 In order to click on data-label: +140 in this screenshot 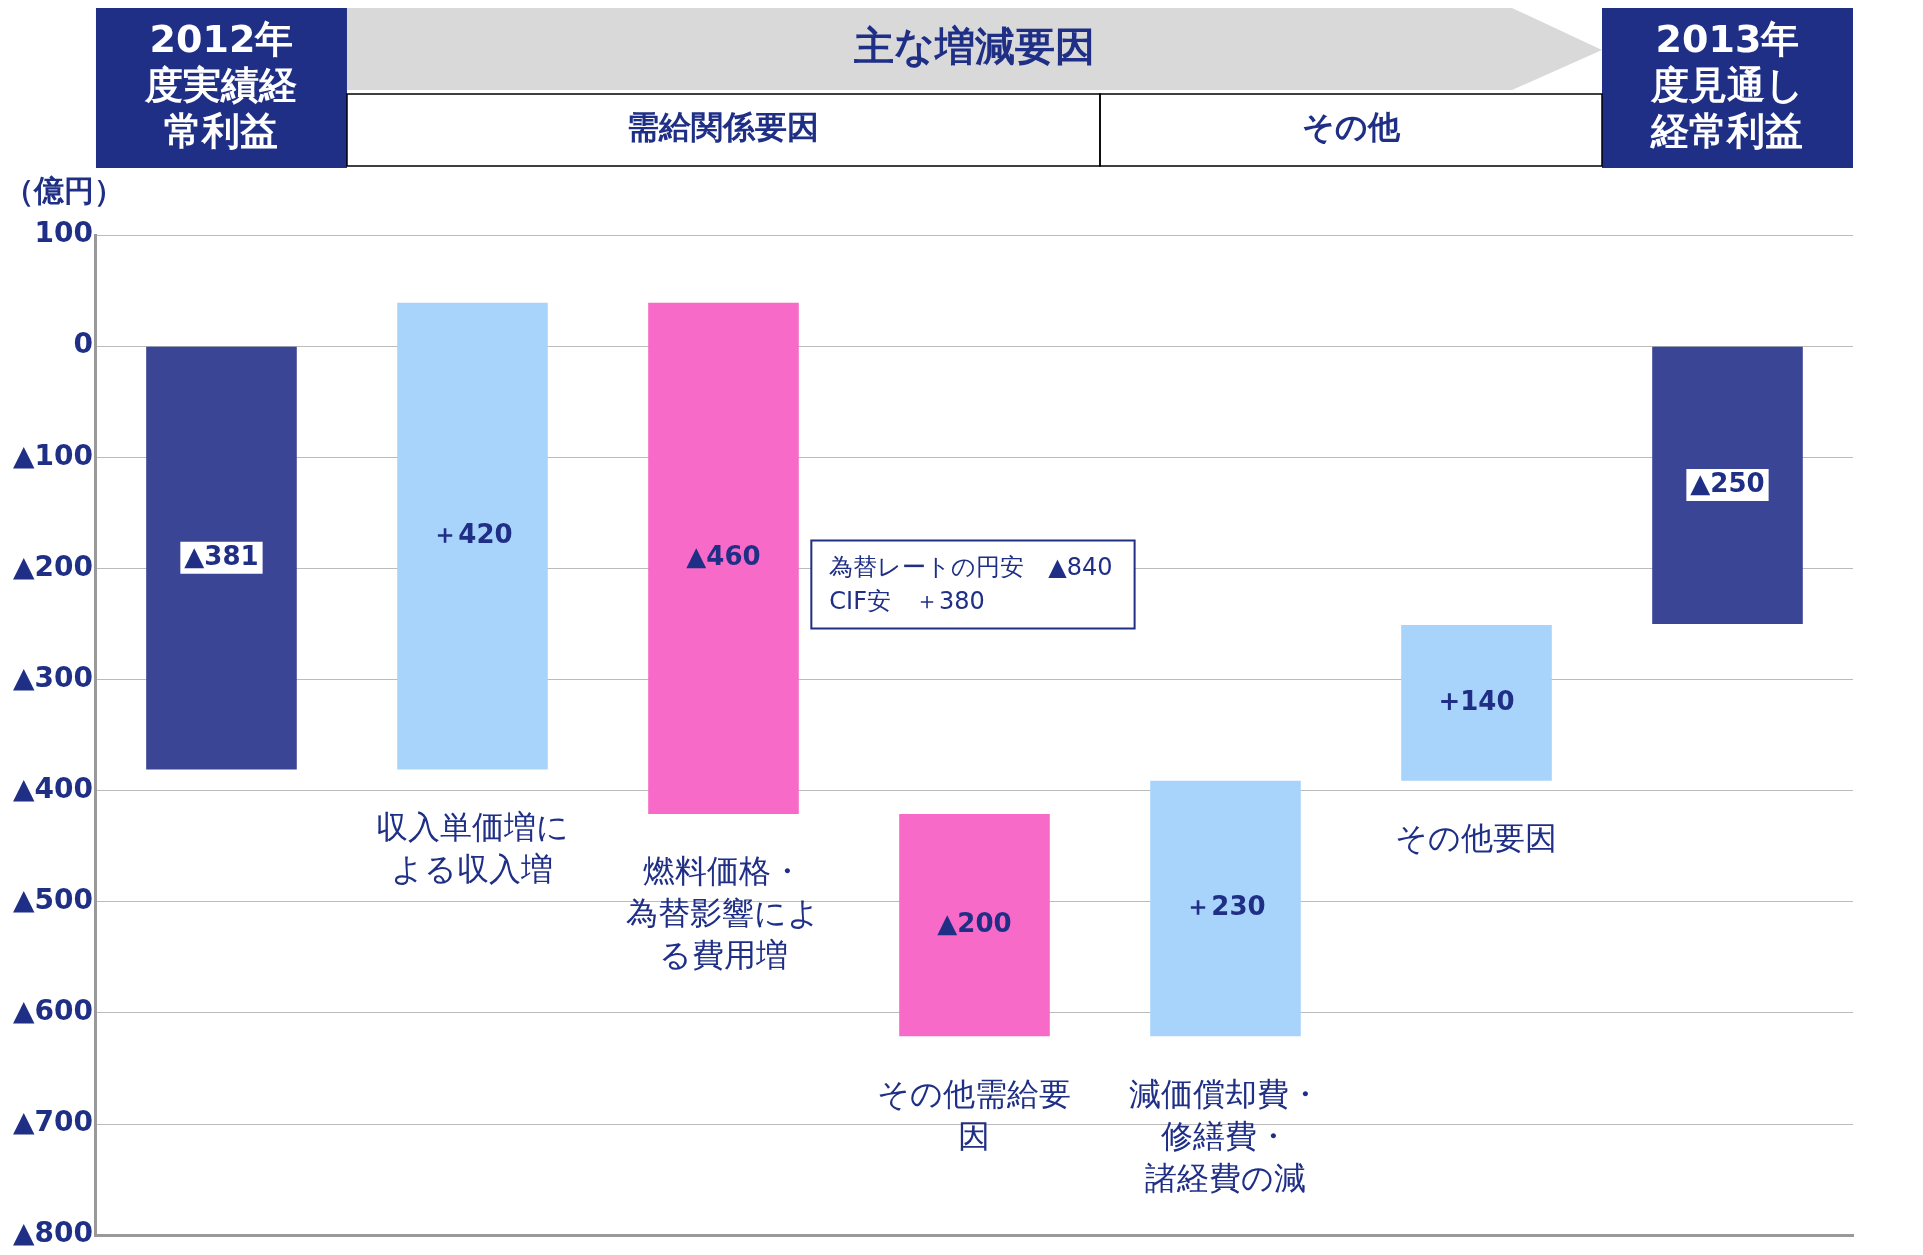, I will do `click(1476, 700)`.